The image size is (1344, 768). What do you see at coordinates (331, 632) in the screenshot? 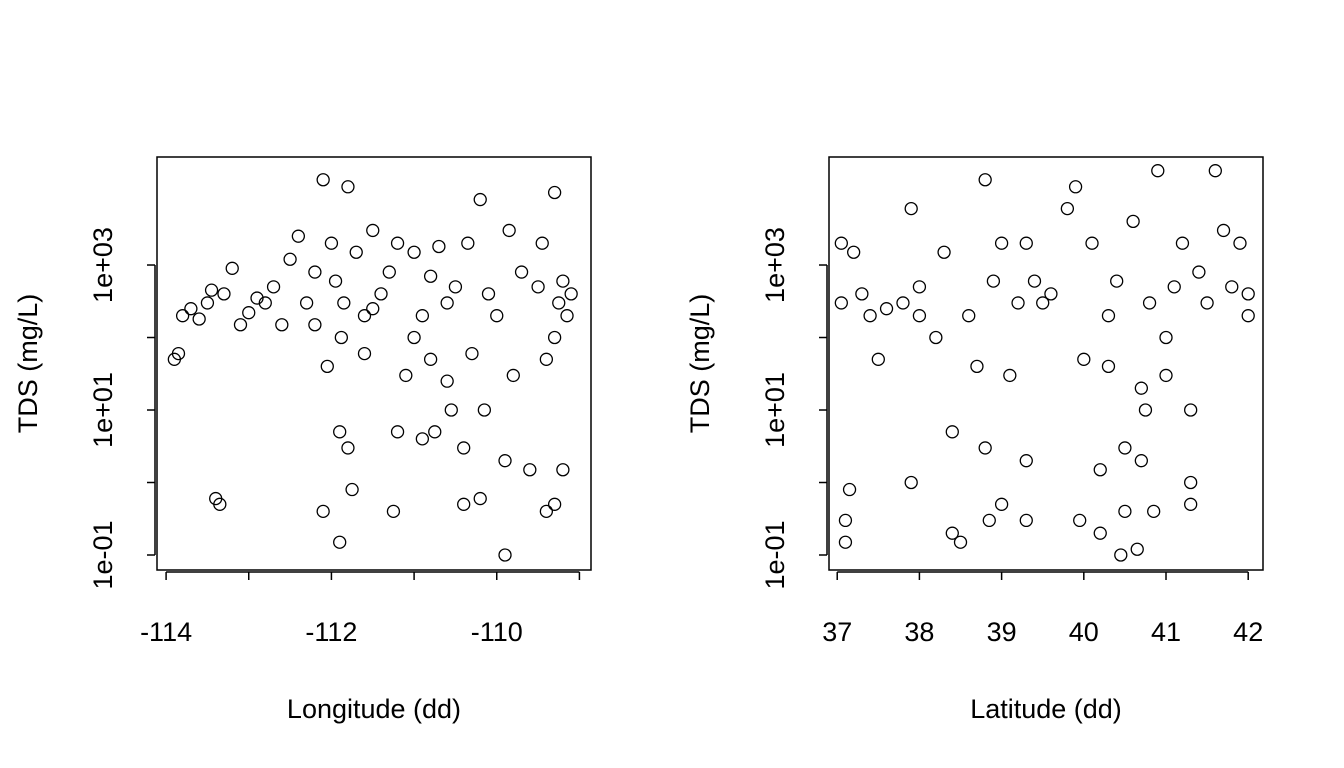
I see `x-tick-label: -112` at bounding box center [331, 632].